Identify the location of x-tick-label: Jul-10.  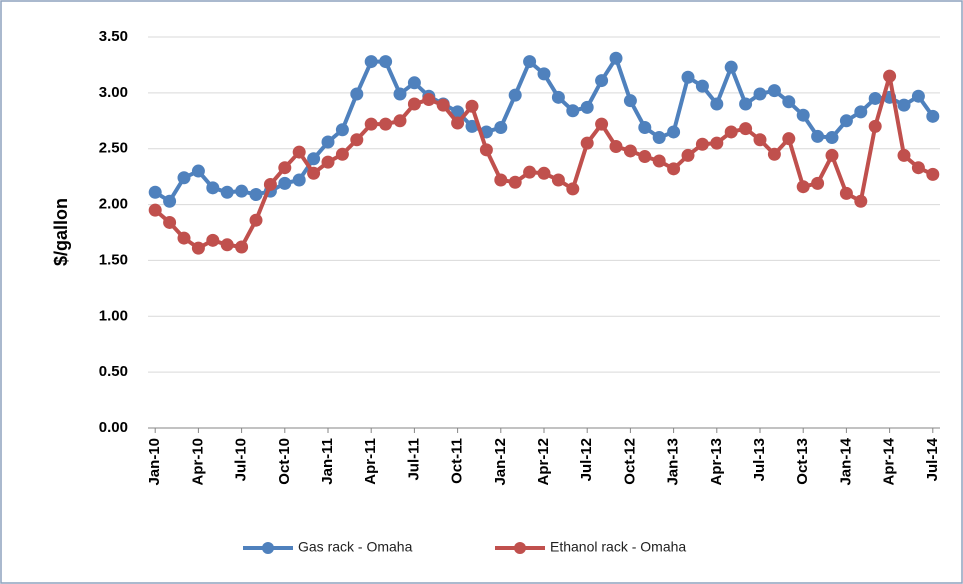
(241, 459).